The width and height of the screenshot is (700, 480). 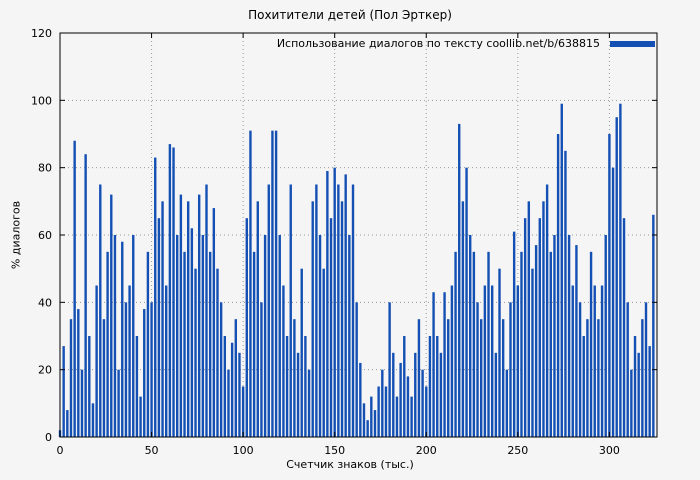 What do you see at coordinates (334, 450) in the screenshot?
I see `svg-text: 150` at bounding box center [334, 450].